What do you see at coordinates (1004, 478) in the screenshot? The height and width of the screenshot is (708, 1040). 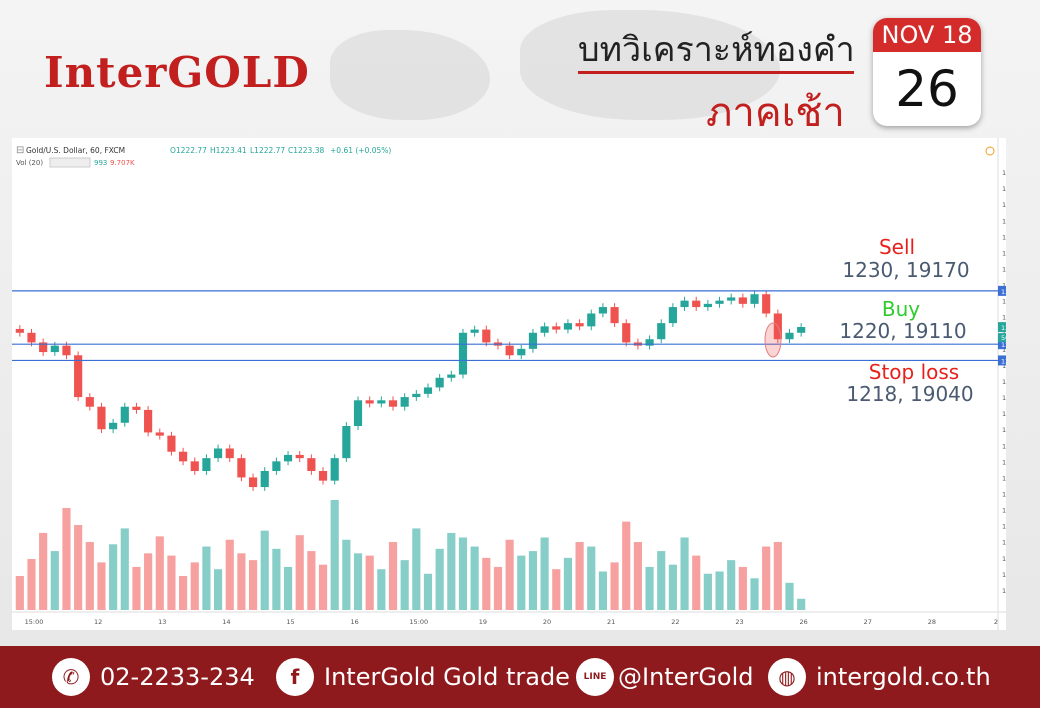 I see `y-tick-label: 1200.00` at bounding box center [1004, 478].